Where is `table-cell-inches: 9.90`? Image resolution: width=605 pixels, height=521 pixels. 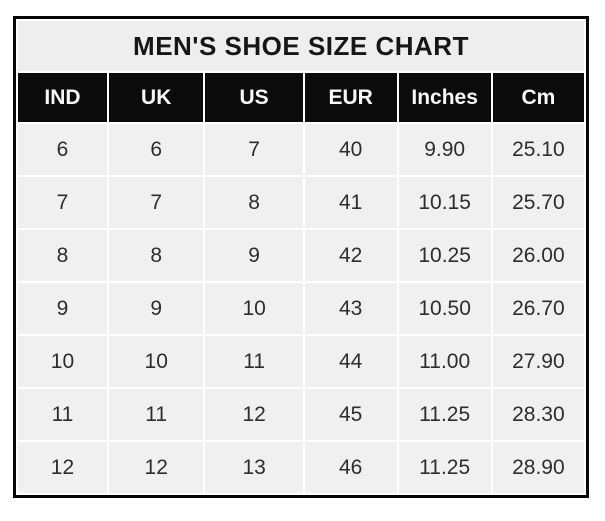
table-cell-inches: 9.90 is located at coordinates (444, 149).